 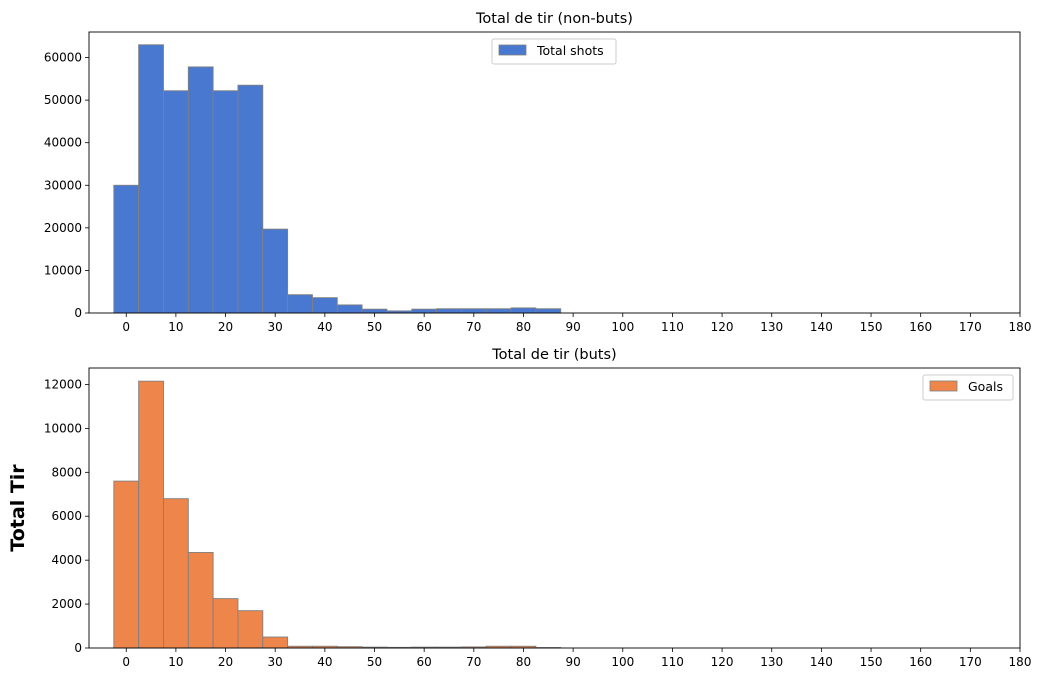 I want to click on y-tick-label: 8000, so click(x=66, y=472).